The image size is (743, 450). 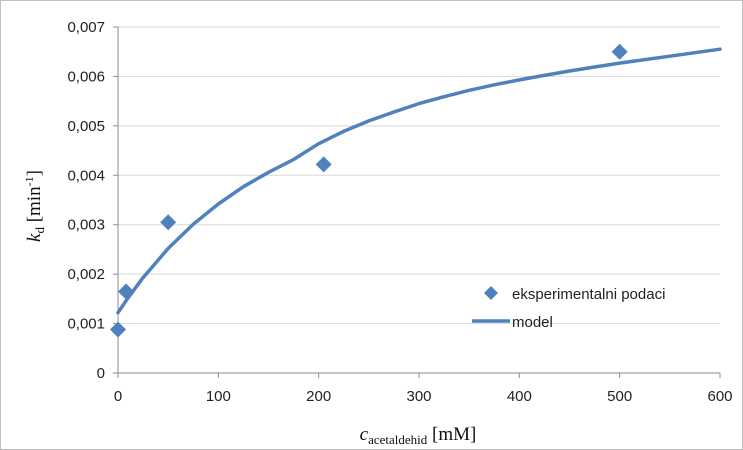 I want to click on x-tick-label-5: 500, so click(x=619, y=396).